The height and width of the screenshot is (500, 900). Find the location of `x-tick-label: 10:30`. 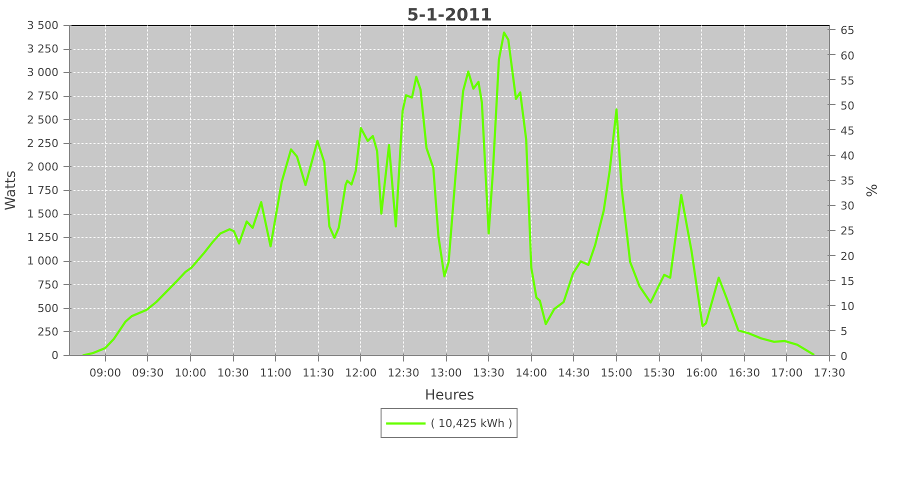

x-tick-label: 10:30 is located at coordinates (233, 373).